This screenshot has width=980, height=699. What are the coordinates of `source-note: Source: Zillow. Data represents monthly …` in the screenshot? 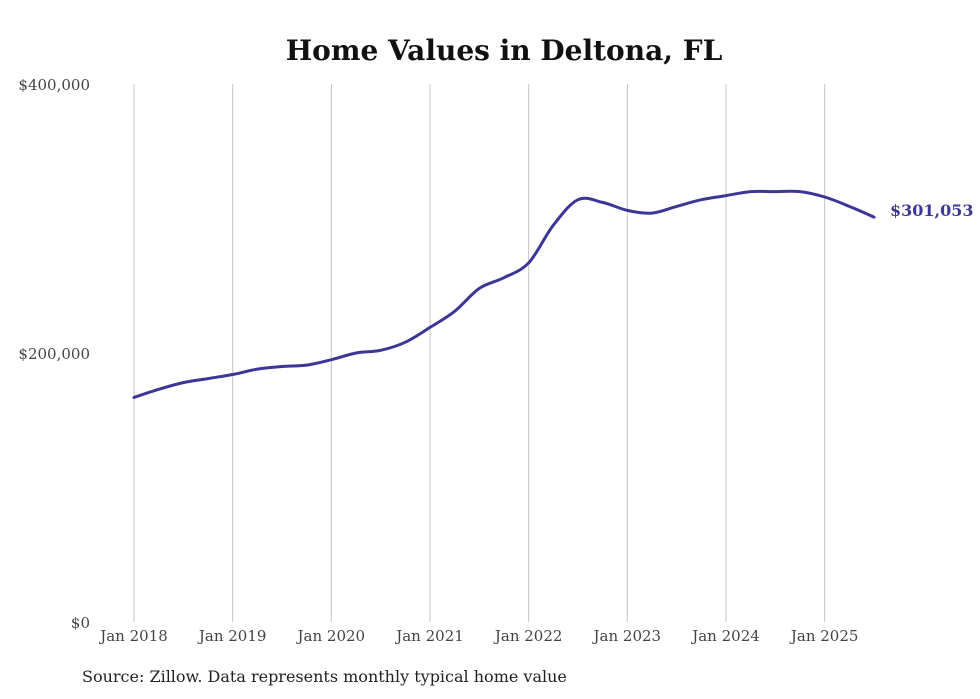 It's located at (324, 676).